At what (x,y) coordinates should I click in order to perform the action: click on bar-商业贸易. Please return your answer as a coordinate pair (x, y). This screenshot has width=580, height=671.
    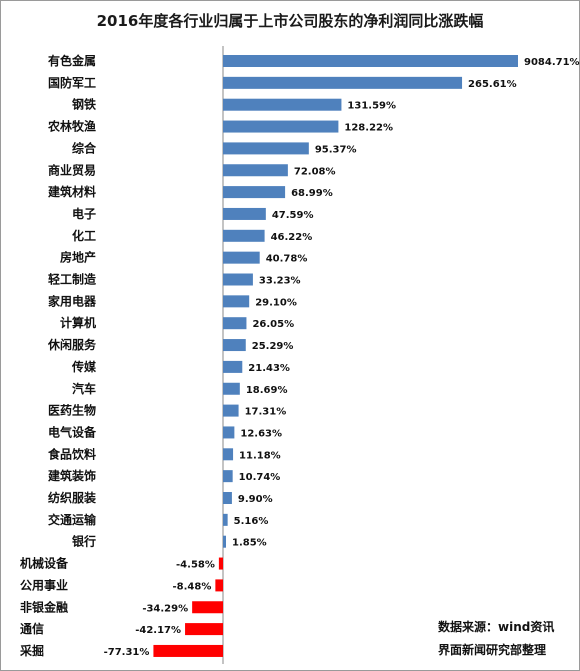
    Looking at the image, I should click on (255, 170).